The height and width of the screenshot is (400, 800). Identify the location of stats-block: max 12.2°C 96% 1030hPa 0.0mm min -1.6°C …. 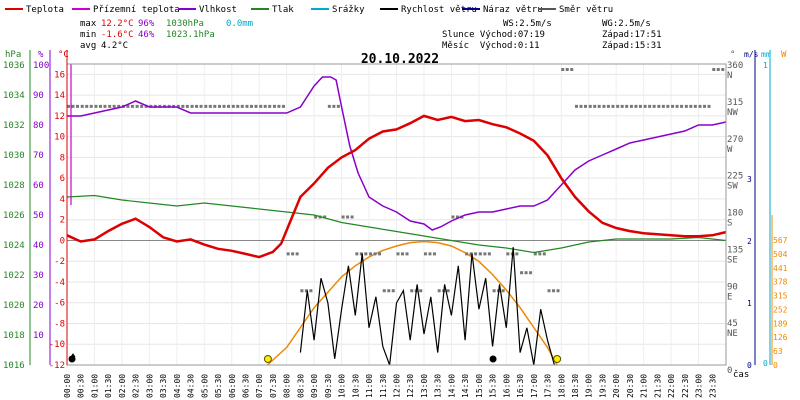
(166, 35).